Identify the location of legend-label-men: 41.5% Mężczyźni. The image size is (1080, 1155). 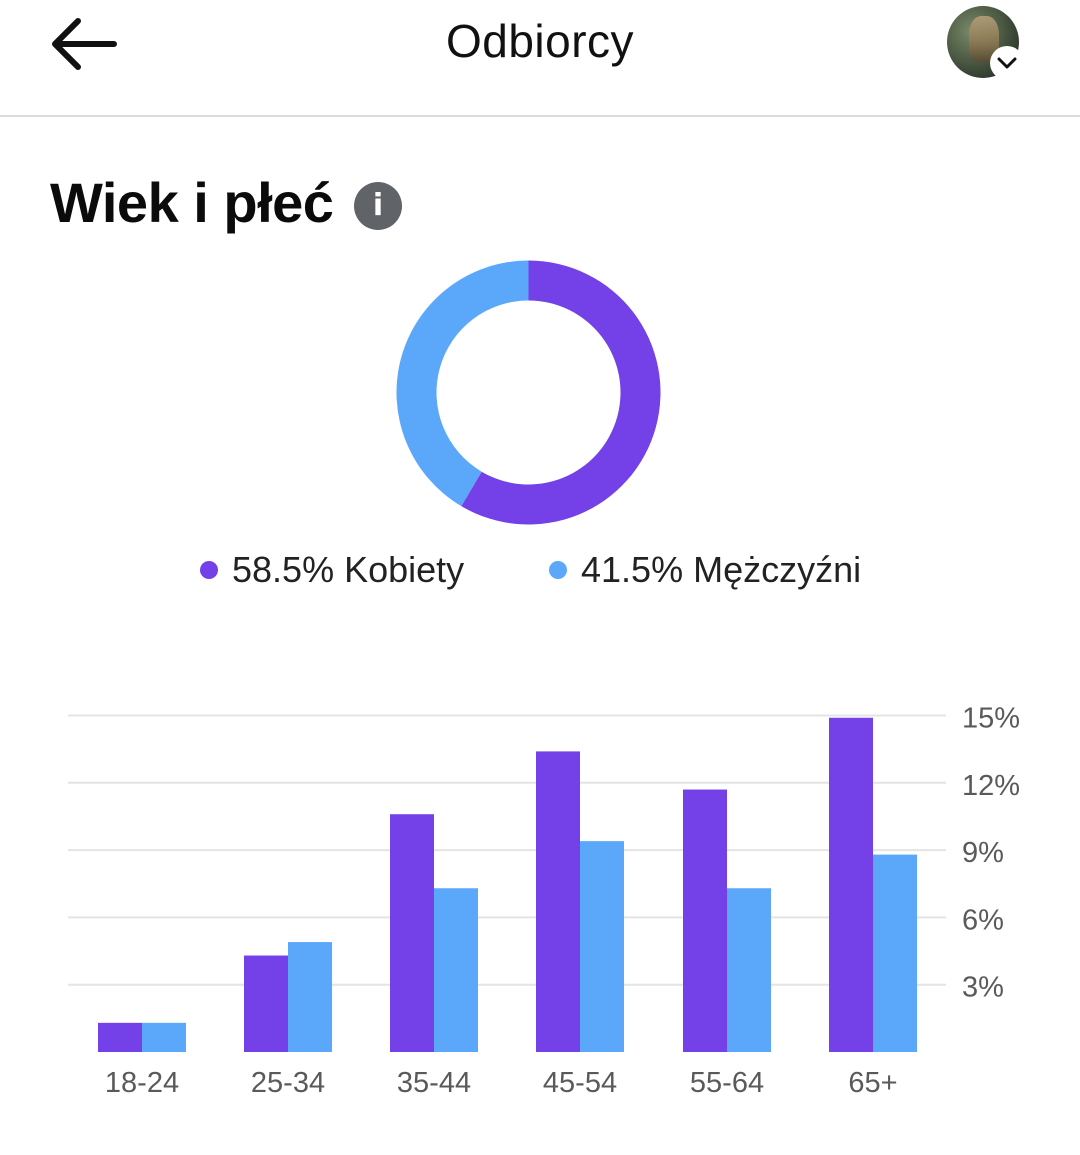
(721, 569).